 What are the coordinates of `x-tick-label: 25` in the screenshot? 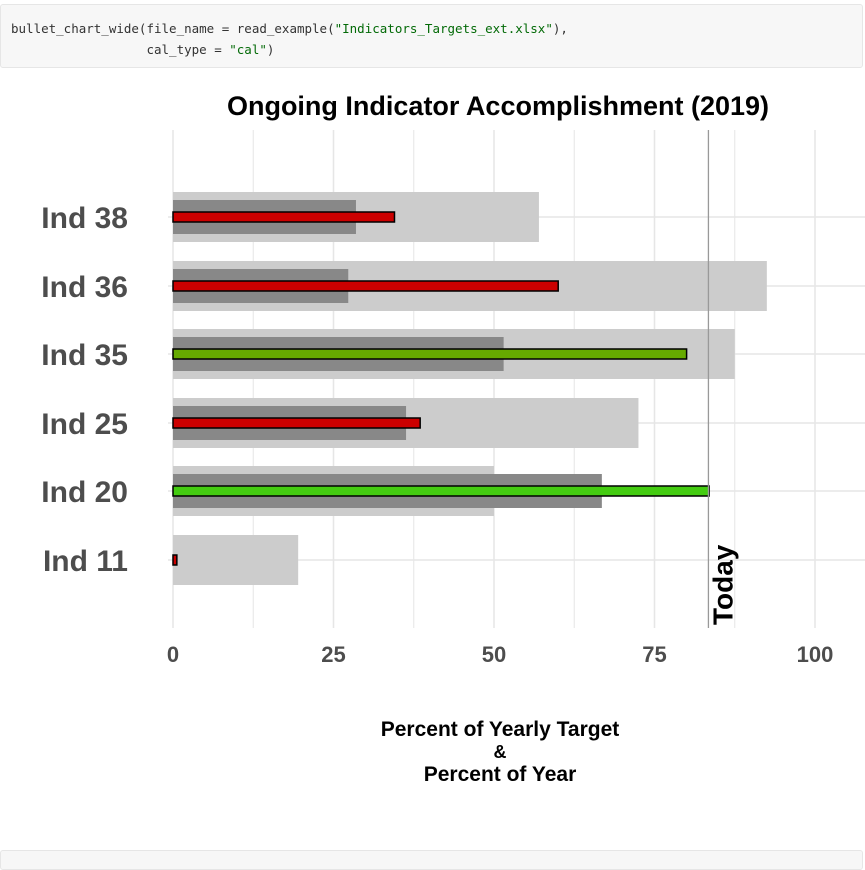 It's located at (333, 654).